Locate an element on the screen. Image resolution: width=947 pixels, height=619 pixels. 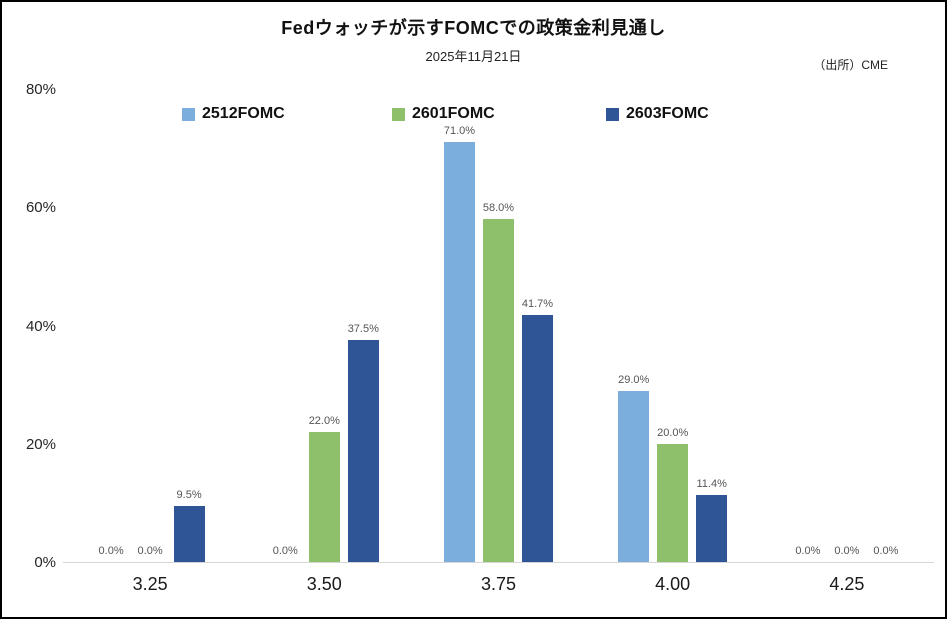
legend-item-2603FOMC: 2603FOMC is located at coordinates (657, 114).